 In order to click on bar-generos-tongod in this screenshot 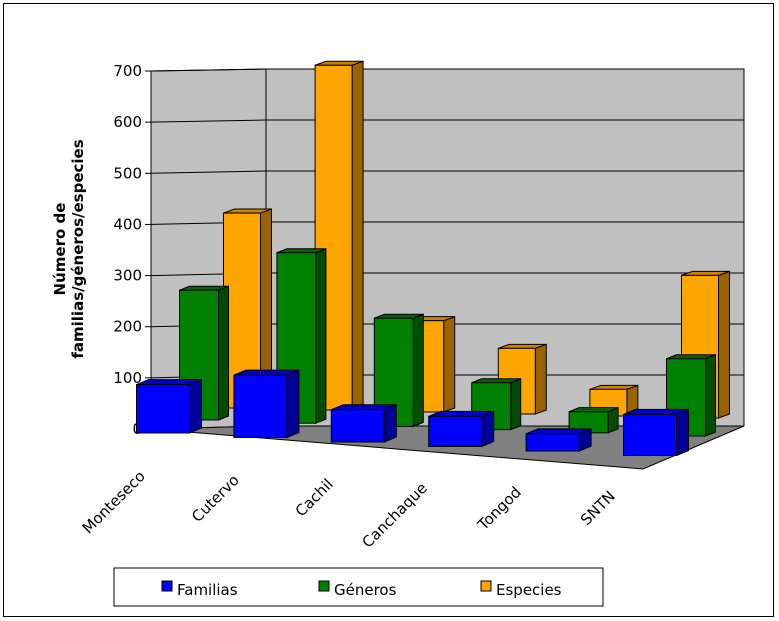, I will do `click(593, 420)`.